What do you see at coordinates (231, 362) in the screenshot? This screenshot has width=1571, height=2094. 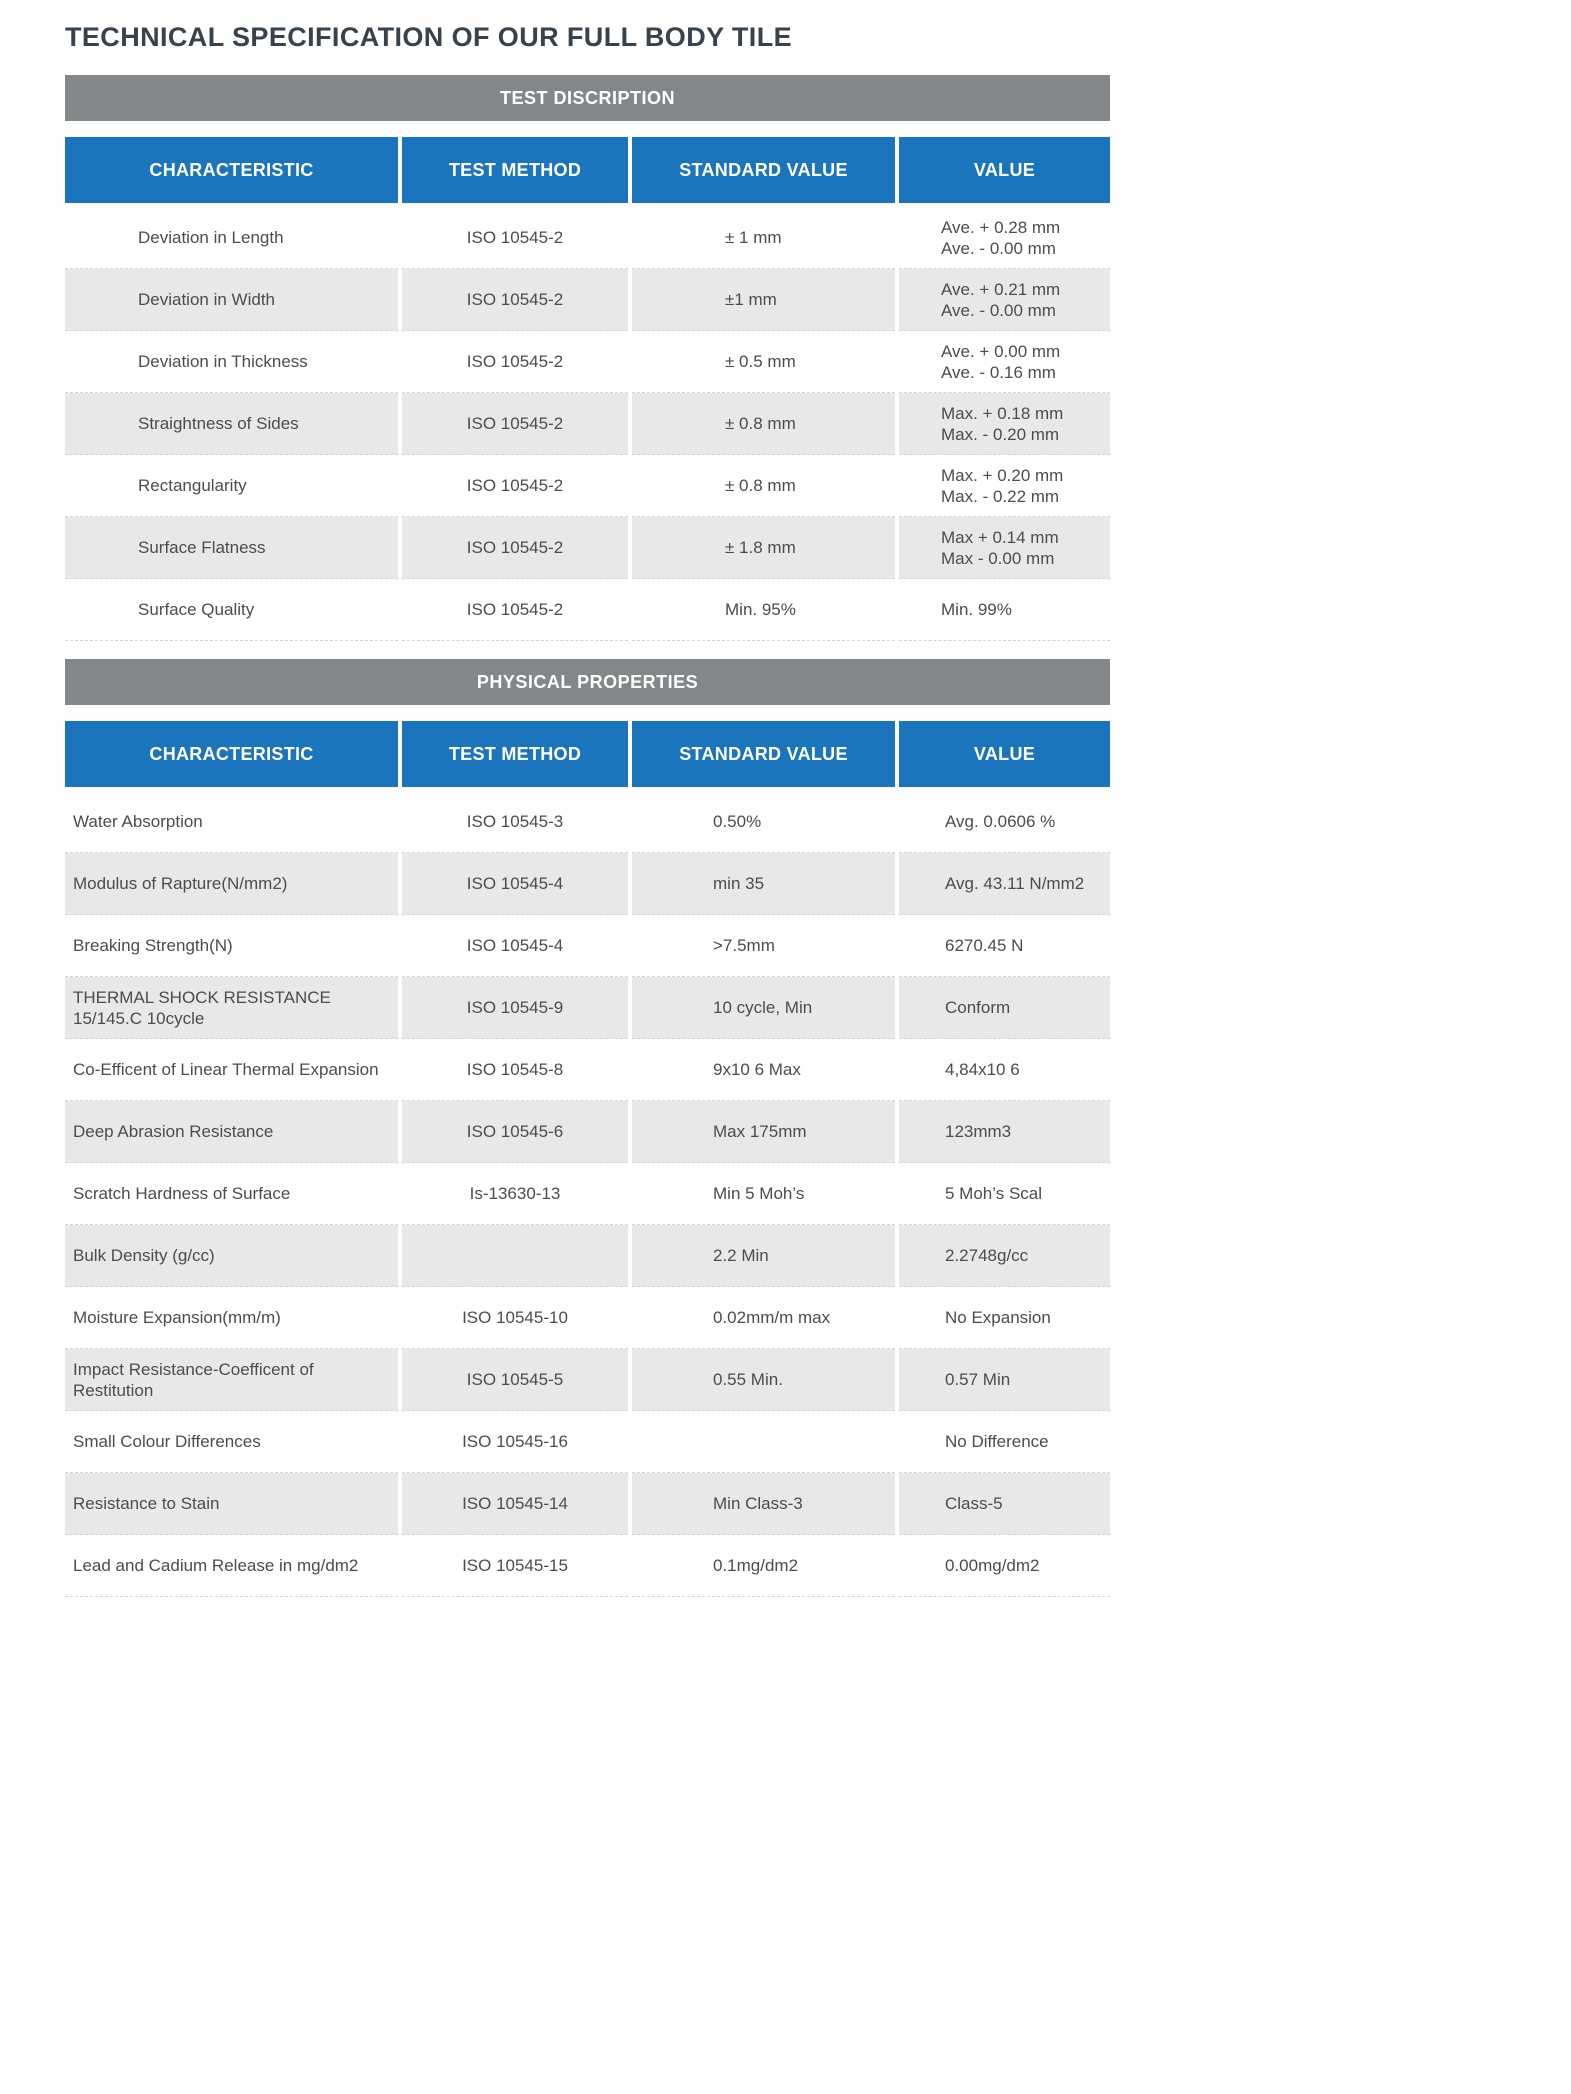 I see `characteristic-cell: Deviation in Thickness` at bounding box center [231, 362].